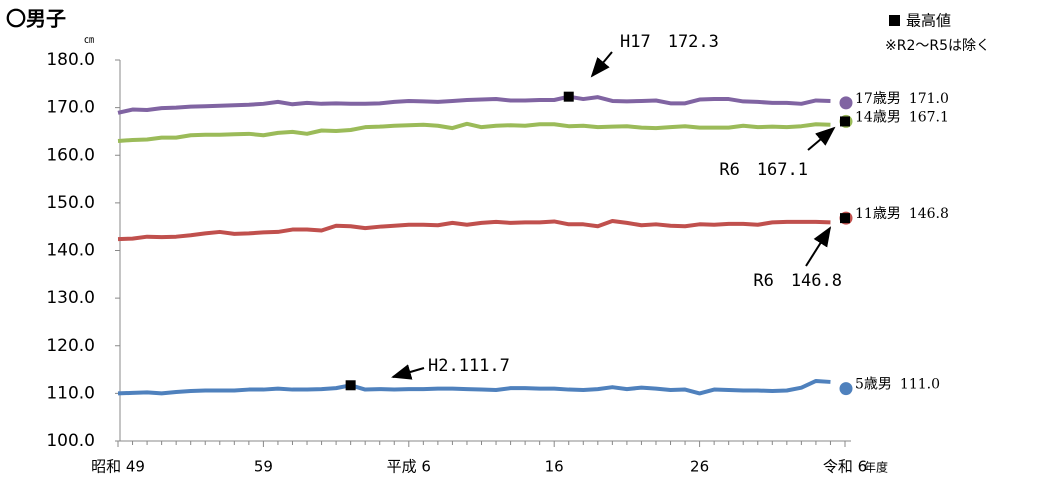 The height and width of the screenshot is (481, 1048). What do you see at coordinates (897, 385) in the screenshot?
I see `latest-label: 5歳男 111.0` at bounding box center [897, 385].